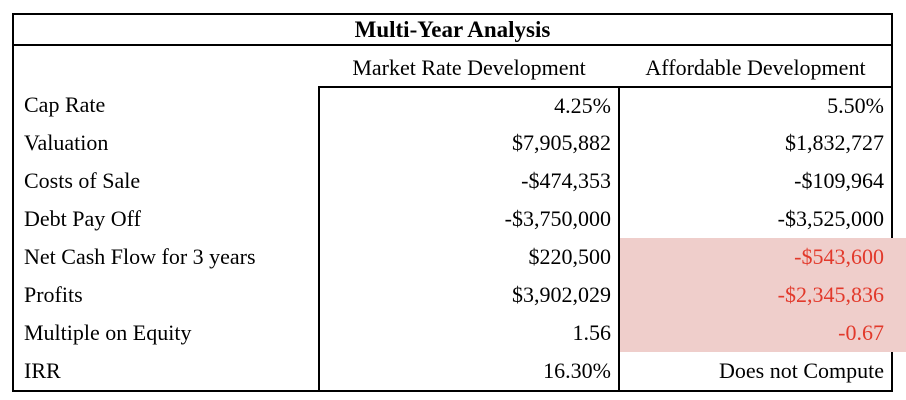  Describe the element at coordinates (755, 295) in the screenshot. I see `affordable-value: -$2,345,836` at that location.